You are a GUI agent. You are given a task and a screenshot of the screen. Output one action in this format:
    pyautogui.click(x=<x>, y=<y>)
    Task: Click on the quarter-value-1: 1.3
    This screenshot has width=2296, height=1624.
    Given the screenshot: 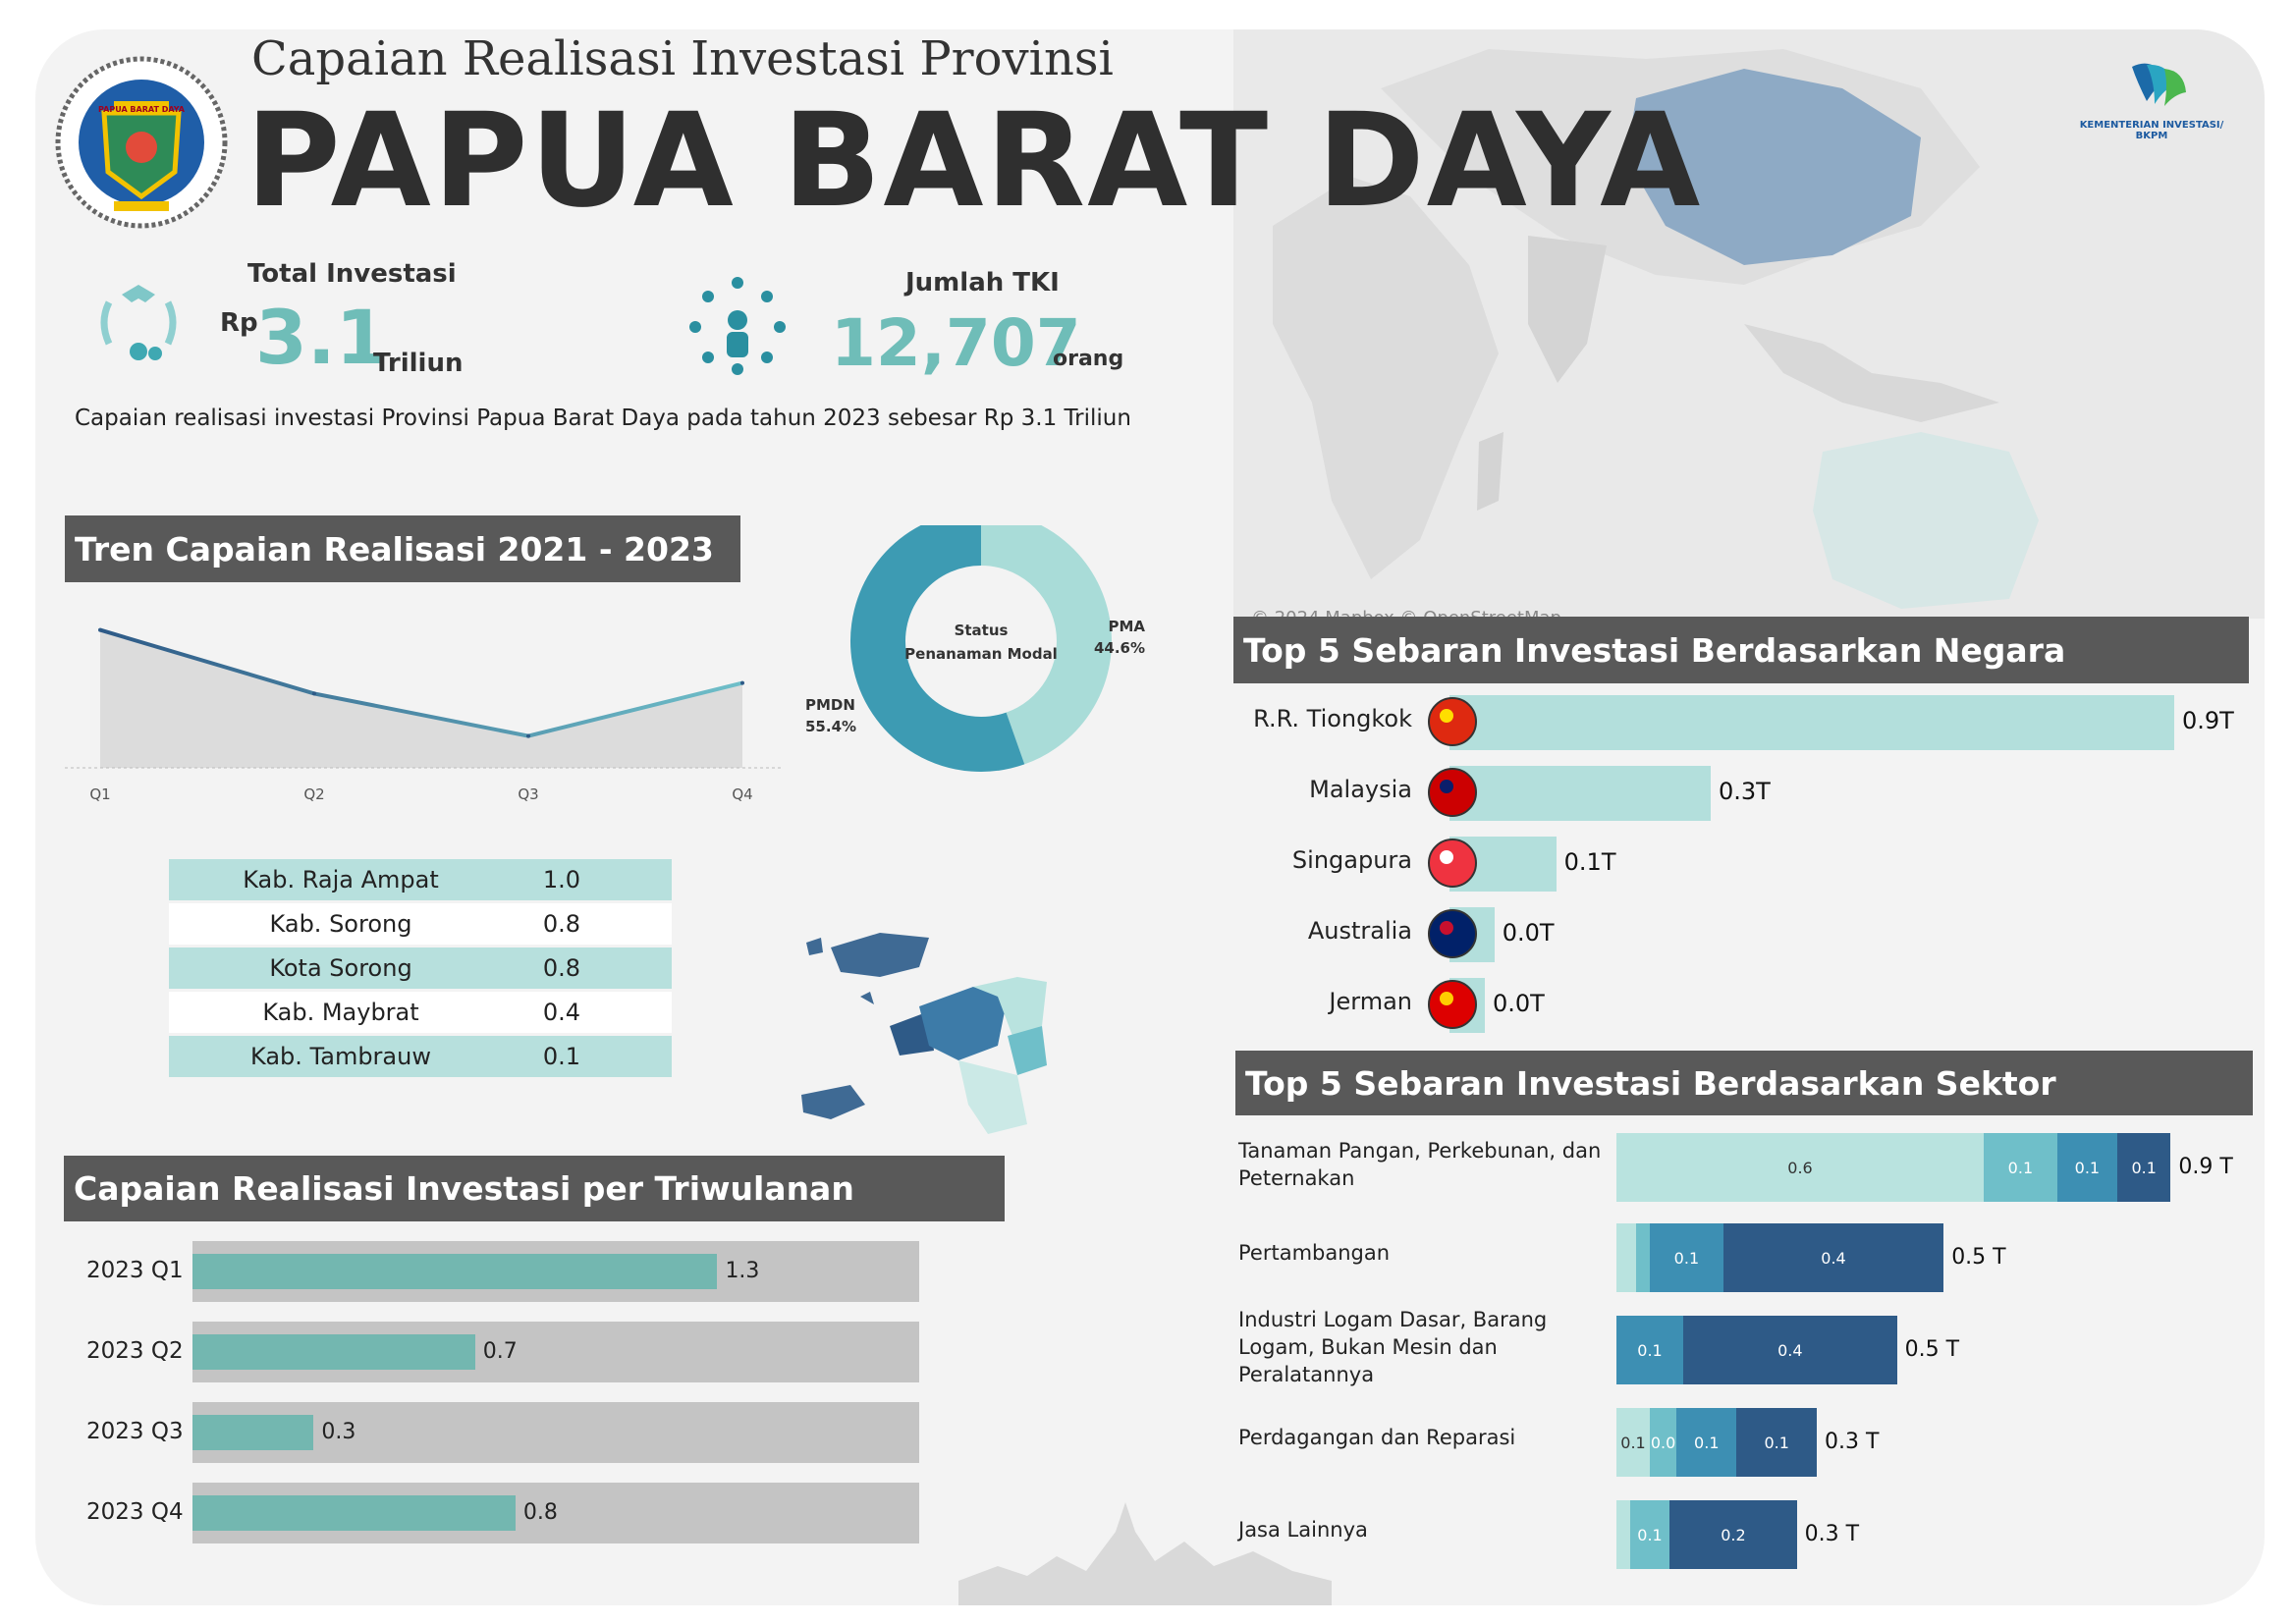 What is the action you would take?
    pyautogui.click(x=742, y=1271)
    